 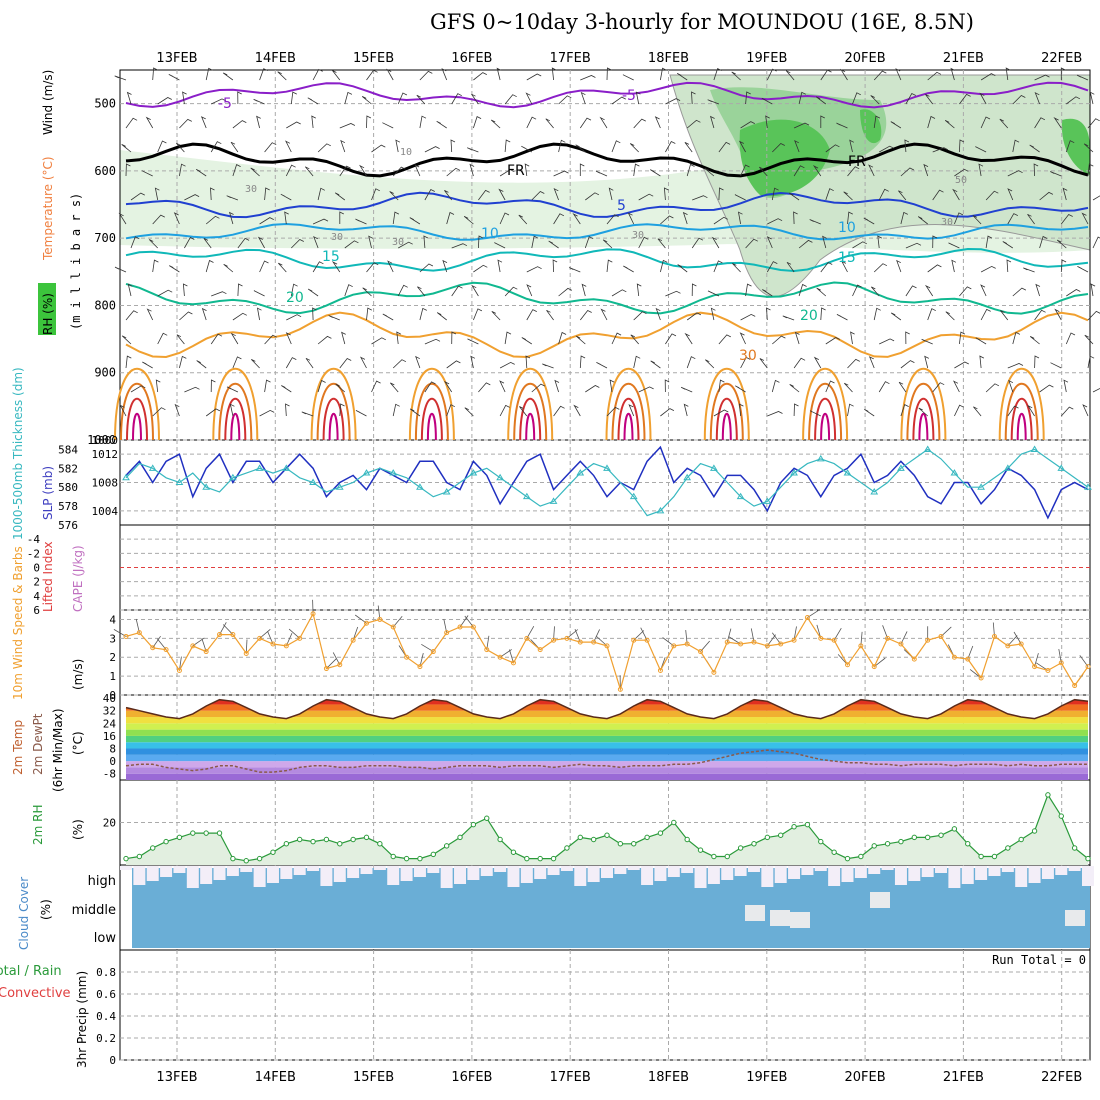 What do you see at coordinates (607, 298) in the screenshot?
I see `isotherm-line` at bounding box center [607, 298].